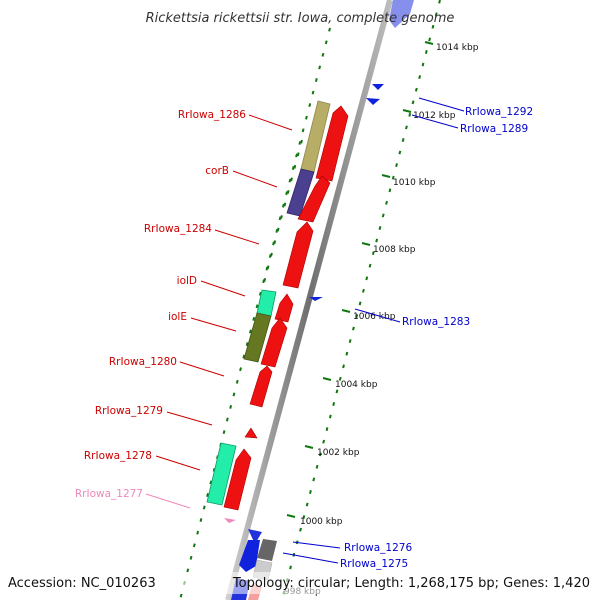 The width and height of the screenshot is (600, 600). I want to click on forward-genes, so click(286, 314).